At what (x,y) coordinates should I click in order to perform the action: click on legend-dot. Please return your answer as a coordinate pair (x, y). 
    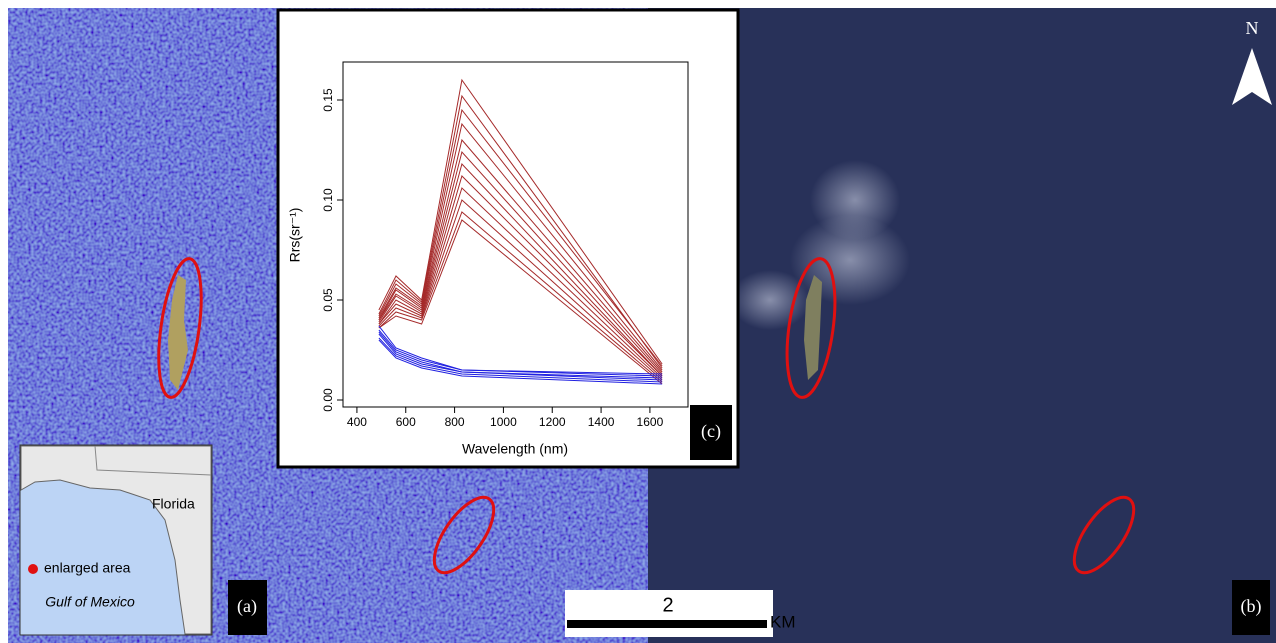
    Looking at the image, I should click on (33, 569).